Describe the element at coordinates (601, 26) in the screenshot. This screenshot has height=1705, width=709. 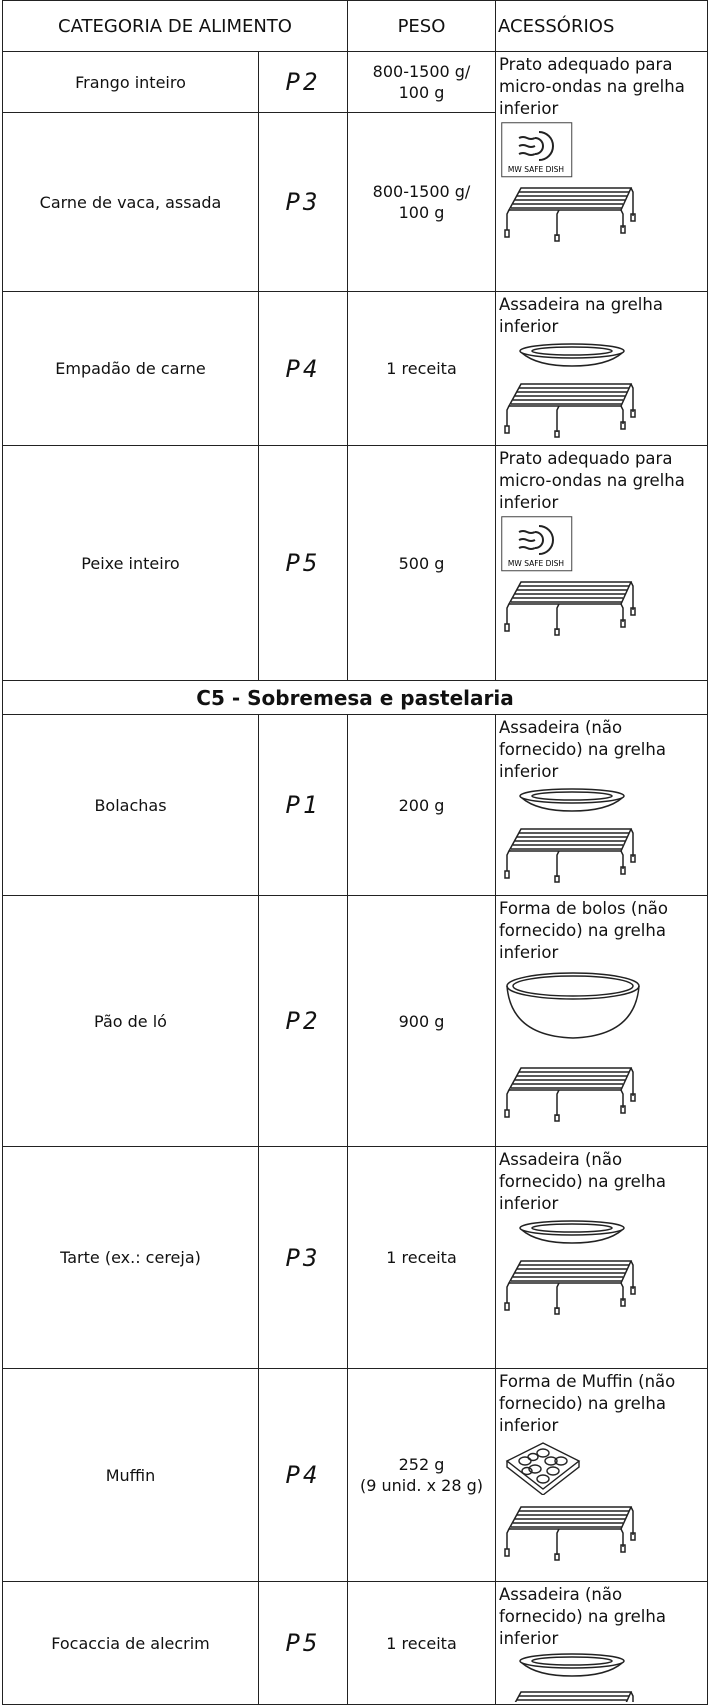
I see `header-cell: ACESSÓRIOS` at that location.